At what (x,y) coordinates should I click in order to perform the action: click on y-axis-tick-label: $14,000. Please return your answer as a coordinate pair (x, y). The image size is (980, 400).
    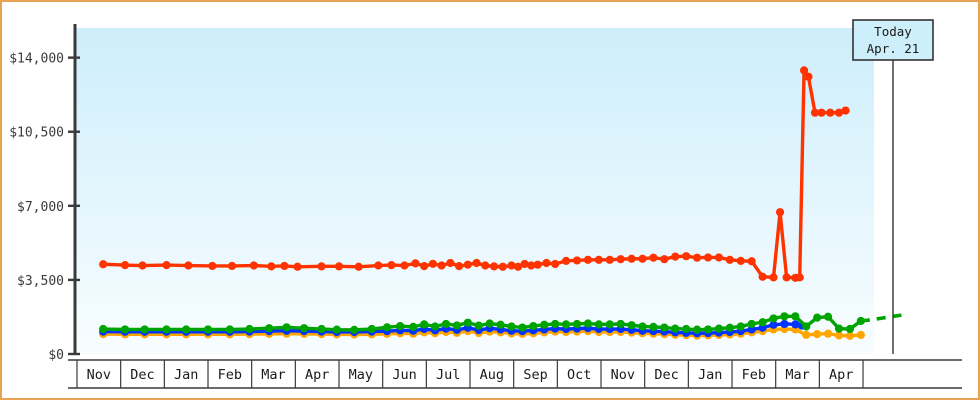
    Looking at the image, I should click on (36, 59).